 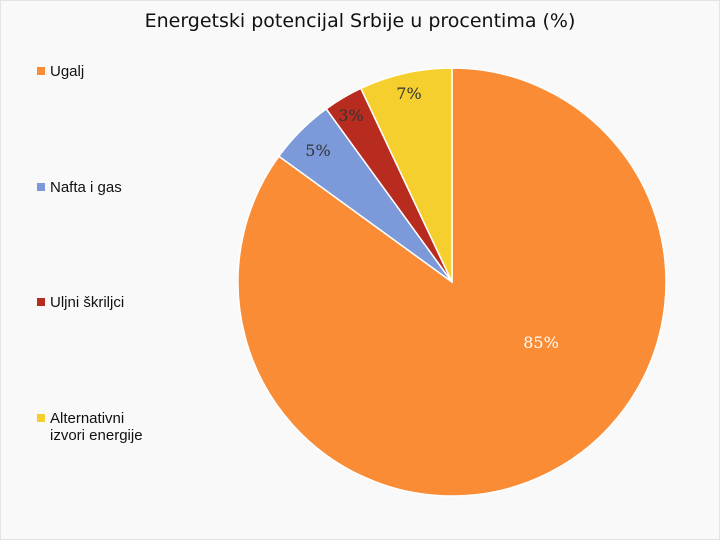 What do you see at coordinates (406, 175) in the screenshot?
I see `pie-slice-alternativni-izvori` at bounding box center [406, 175].